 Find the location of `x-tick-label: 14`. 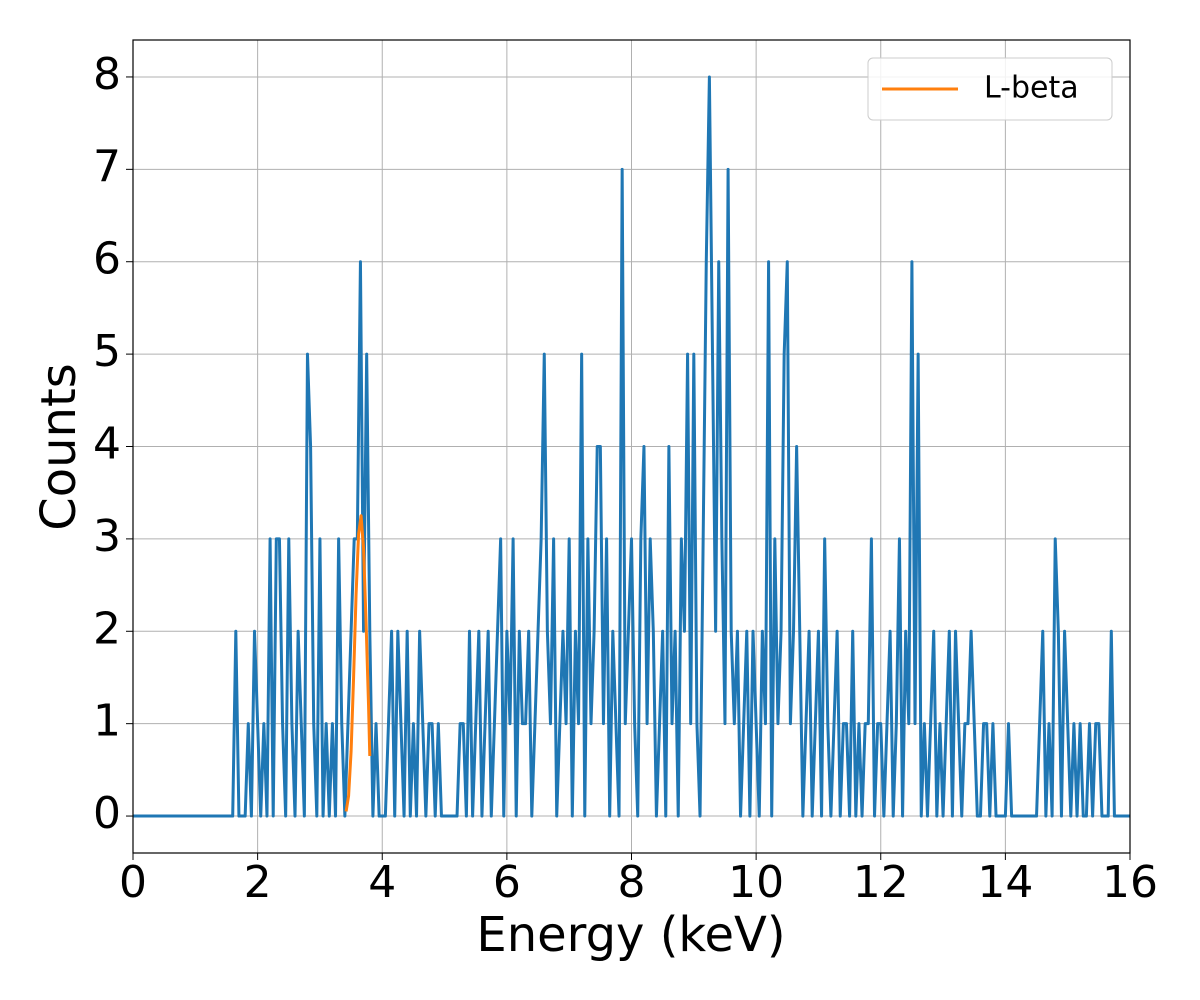

x-tick-label: 14 is located at coordinates (1005, 882).